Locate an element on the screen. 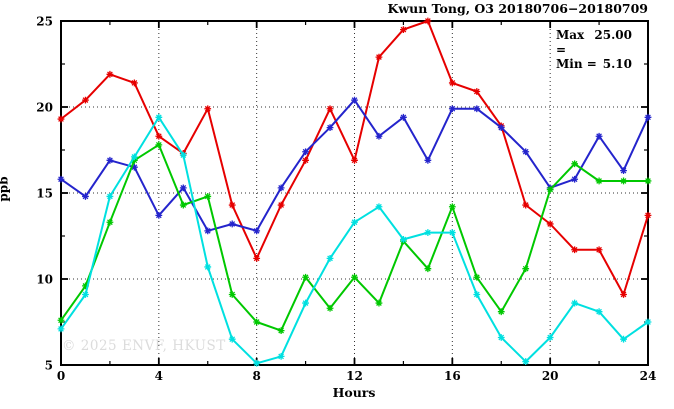  y-tick-label: 15 is located at coordinates (44, 194).